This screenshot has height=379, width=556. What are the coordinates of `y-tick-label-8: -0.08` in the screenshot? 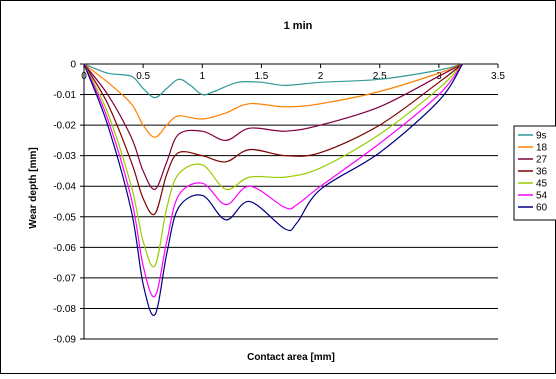 It's located at (64, 309).